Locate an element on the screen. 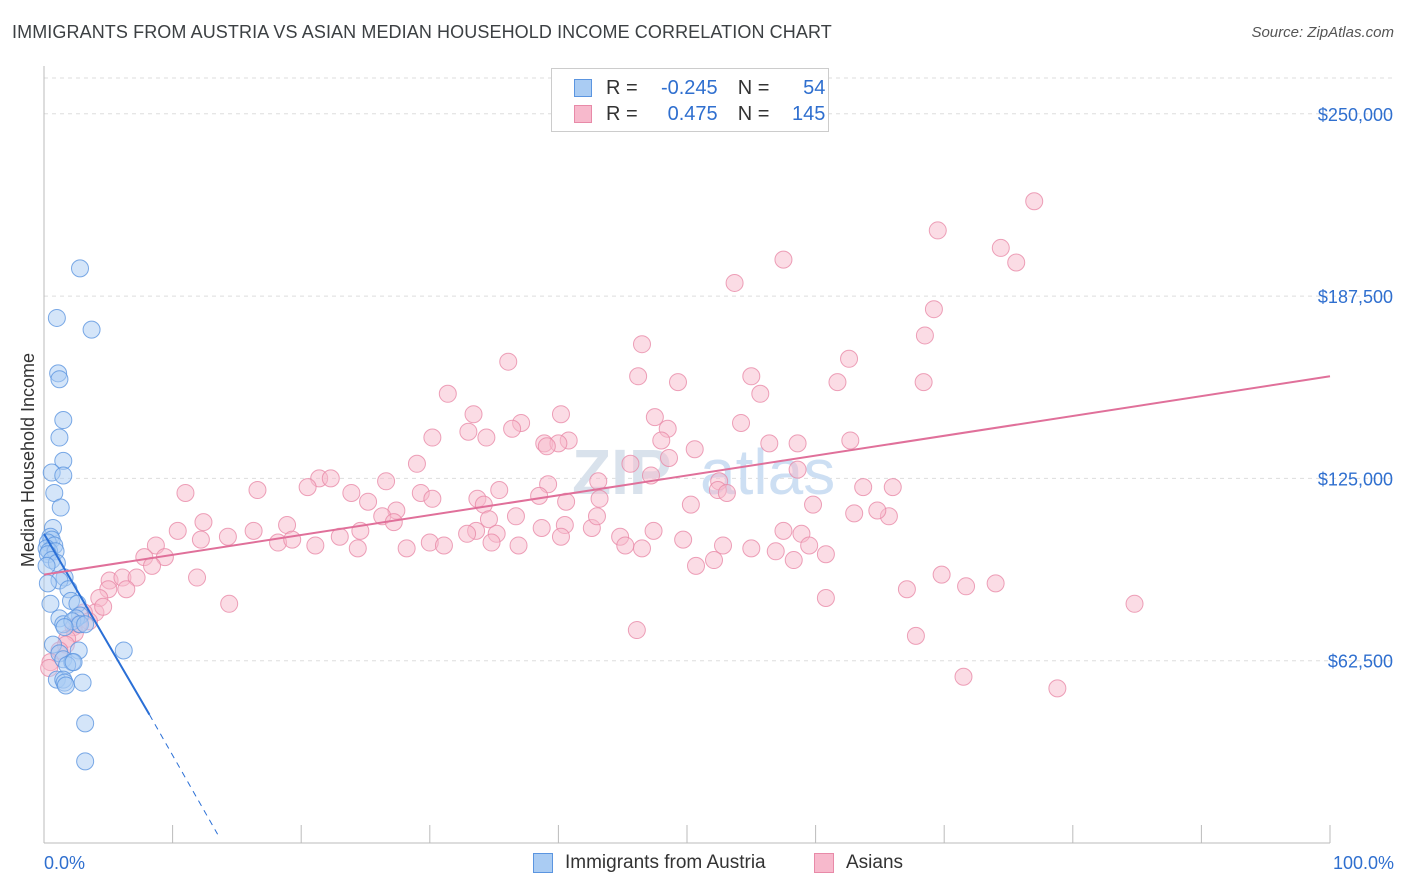 This screenshot has width=1406, height=892. legend-row-austria: R = -0.245 N = 54 is located at coordinates (699, 88).